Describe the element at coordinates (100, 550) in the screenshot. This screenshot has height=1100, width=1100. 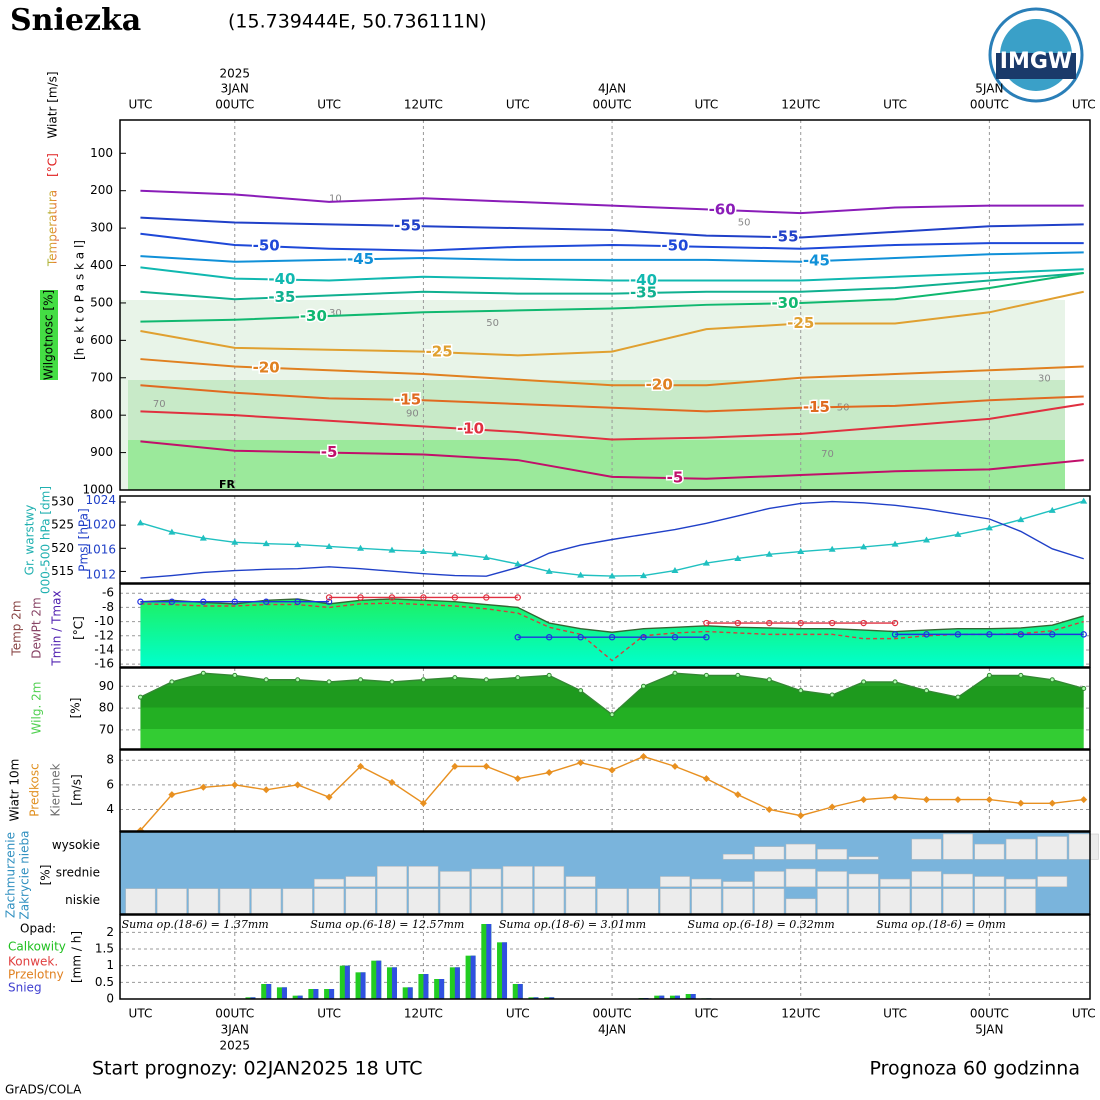
I see `y2-tick-label: 1016` at that location.